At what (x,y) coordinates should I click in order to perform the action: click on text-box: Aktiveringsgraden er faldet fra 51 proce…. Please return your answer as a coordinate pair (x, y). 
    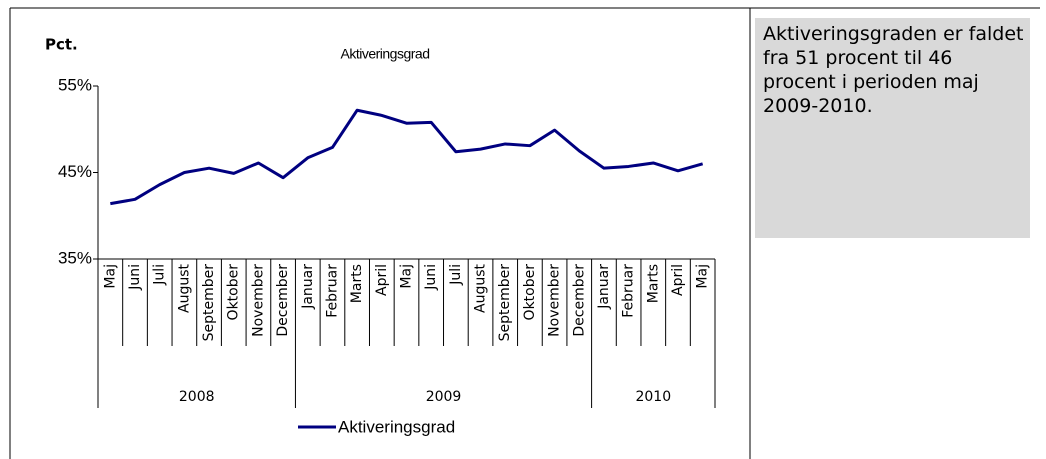
    Looking at the image, I should click on (892, 128).